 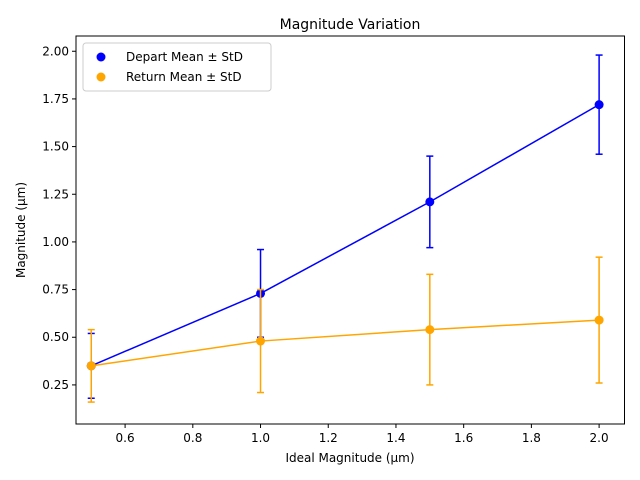 I want to click on x-axis-ticks: 0.6 0.8 1.0 1.2 1.4 1.6 1.8 2.0, so click(x=362, y=434).